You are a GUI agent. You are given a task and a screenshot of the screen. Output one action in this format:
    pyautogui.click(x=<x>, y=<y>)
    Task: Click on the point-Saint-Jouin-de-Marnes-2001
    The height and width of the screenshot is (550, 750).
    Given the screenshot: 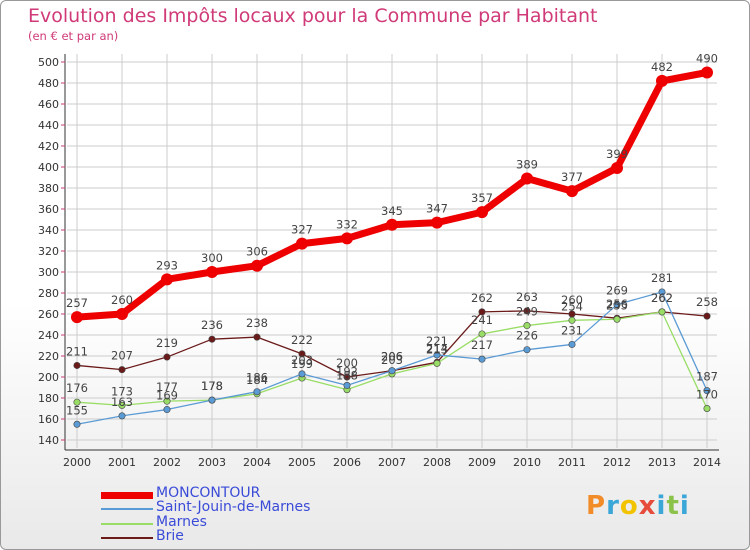 What is the action you would take?
    pyautogui.click(x=122, y=416)
    